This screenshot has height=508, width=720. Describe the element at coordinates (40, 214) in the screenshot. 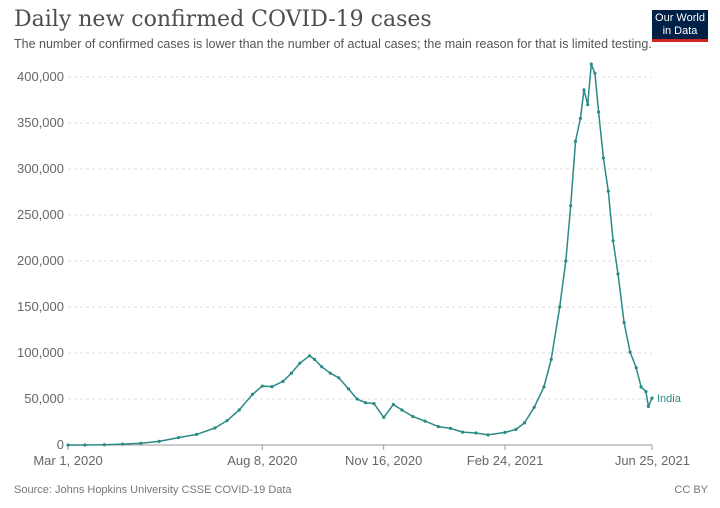

I see `y-tick-label: 250,000` at that location.